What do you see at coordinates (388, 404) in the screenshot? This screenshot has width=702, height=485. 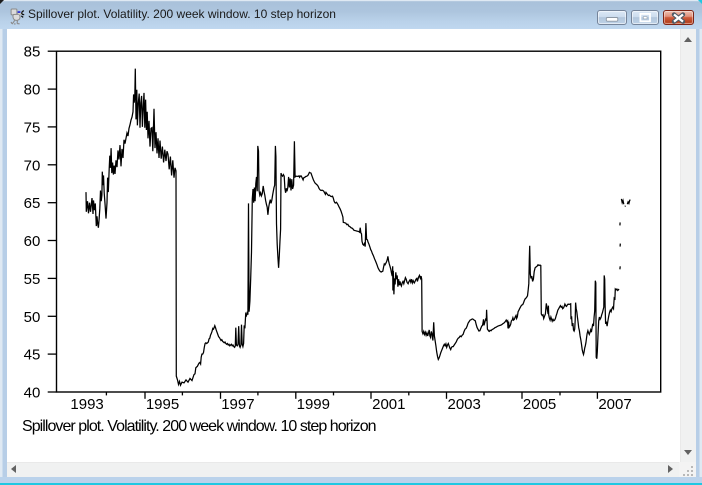 I see `svg-text: 2001` at bounding box center [388, 404].